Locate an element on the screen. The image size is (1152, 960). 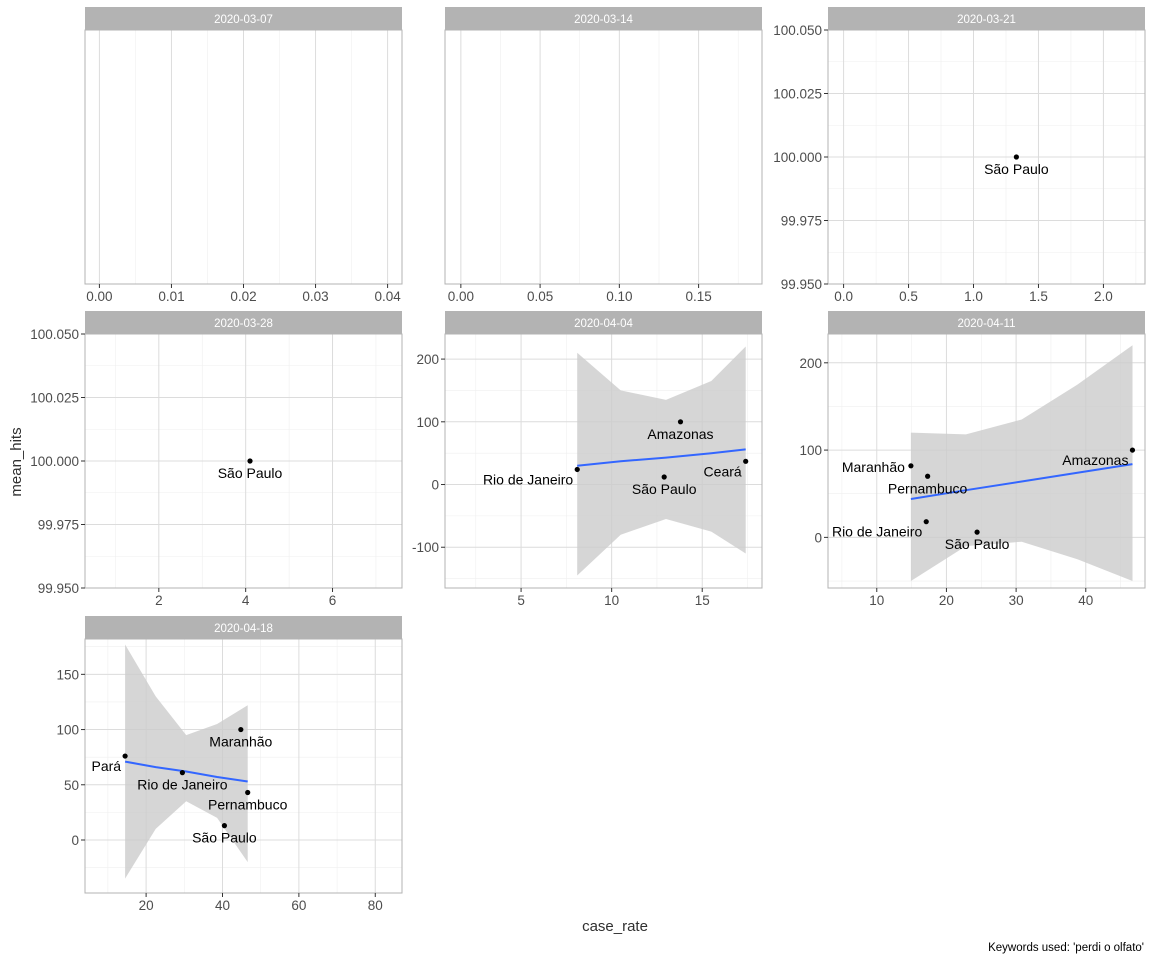
x-tick-label: 5 is located at coordinates (521, 600).